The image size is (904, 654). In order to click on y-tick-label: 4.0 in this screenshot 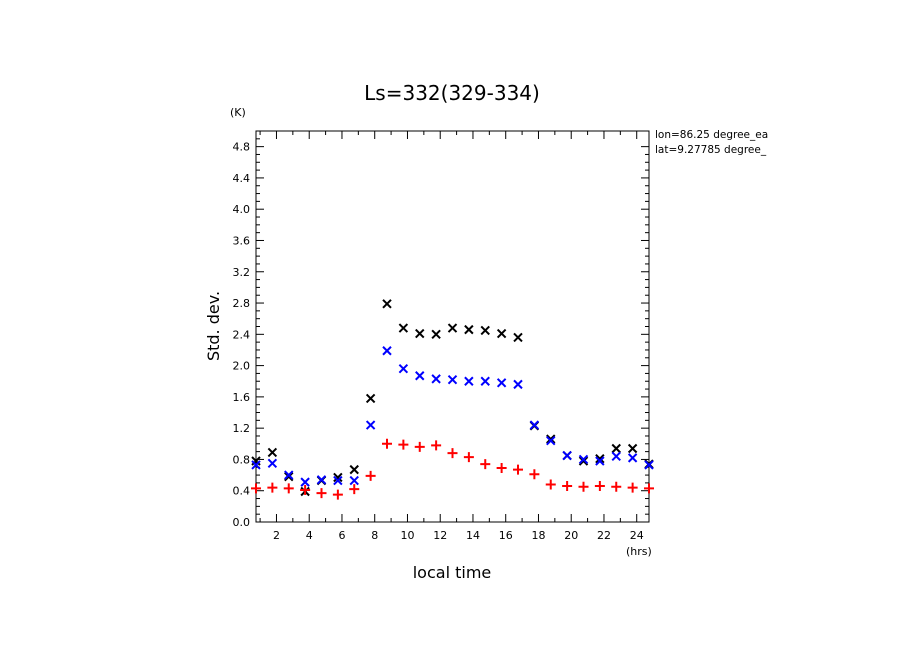, I will do `click(242, 209)`.